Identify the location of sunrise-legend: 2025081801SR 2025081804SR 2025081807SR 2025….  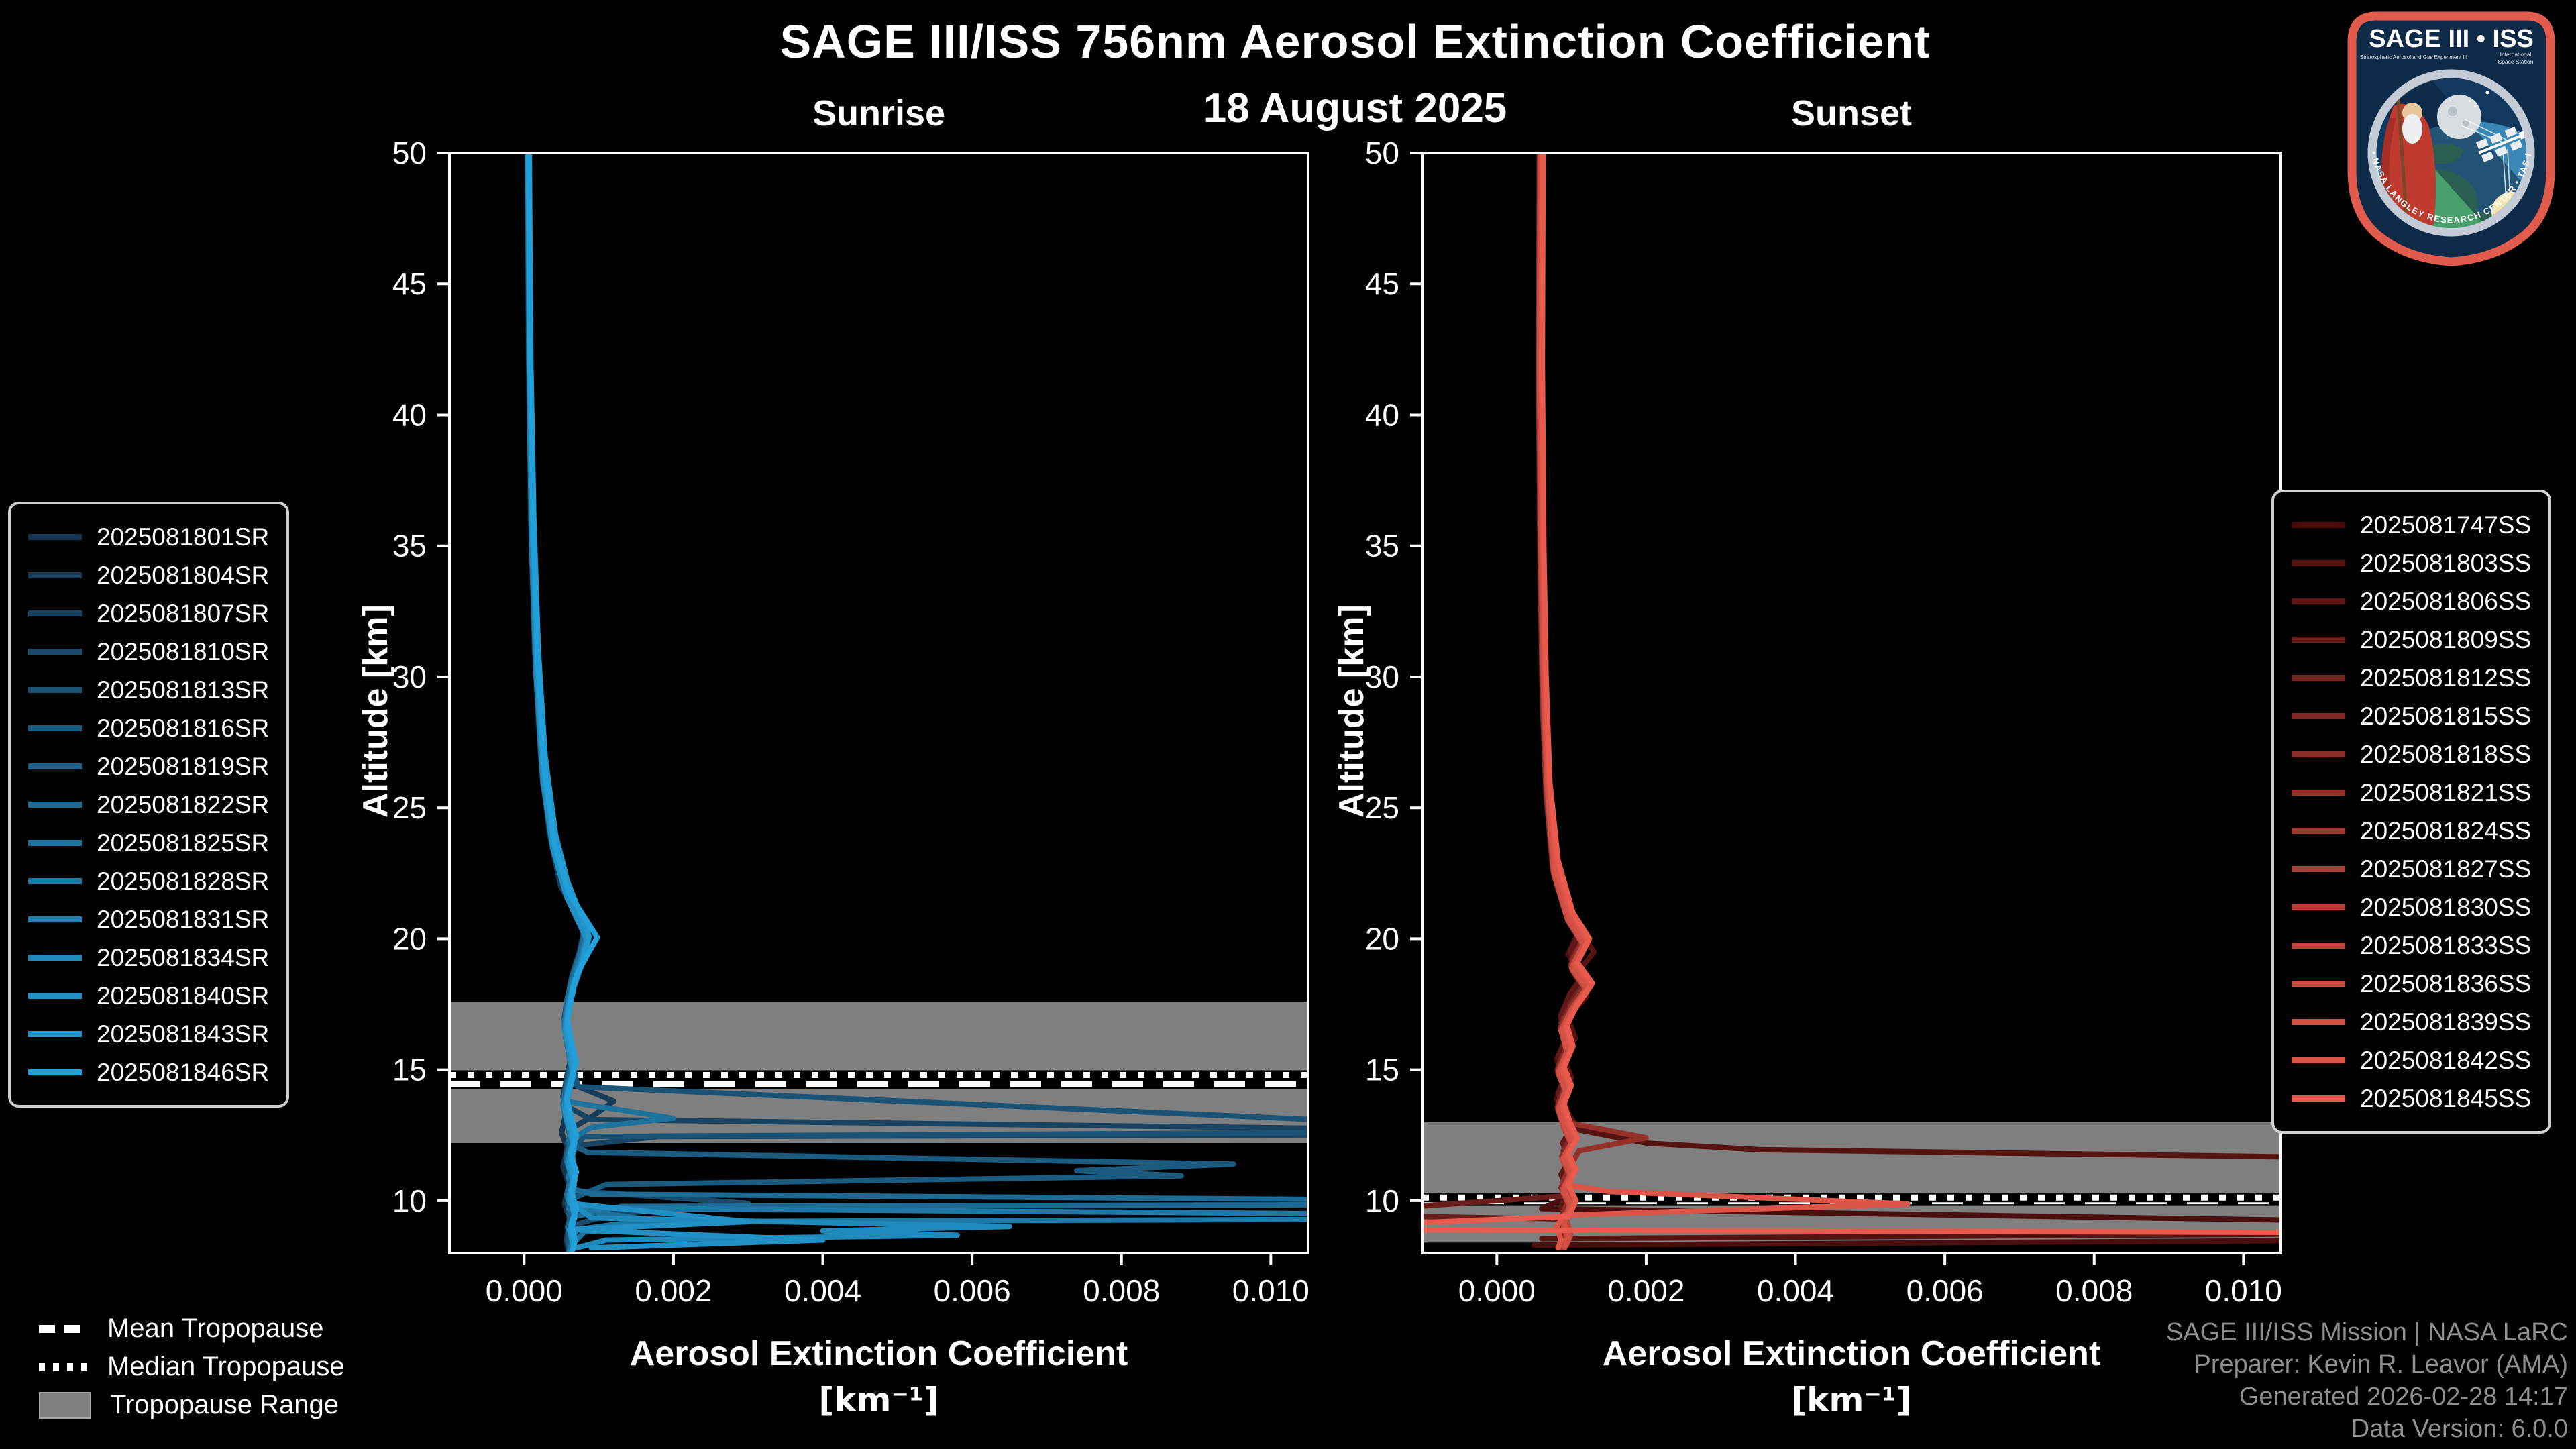
(149, 805).